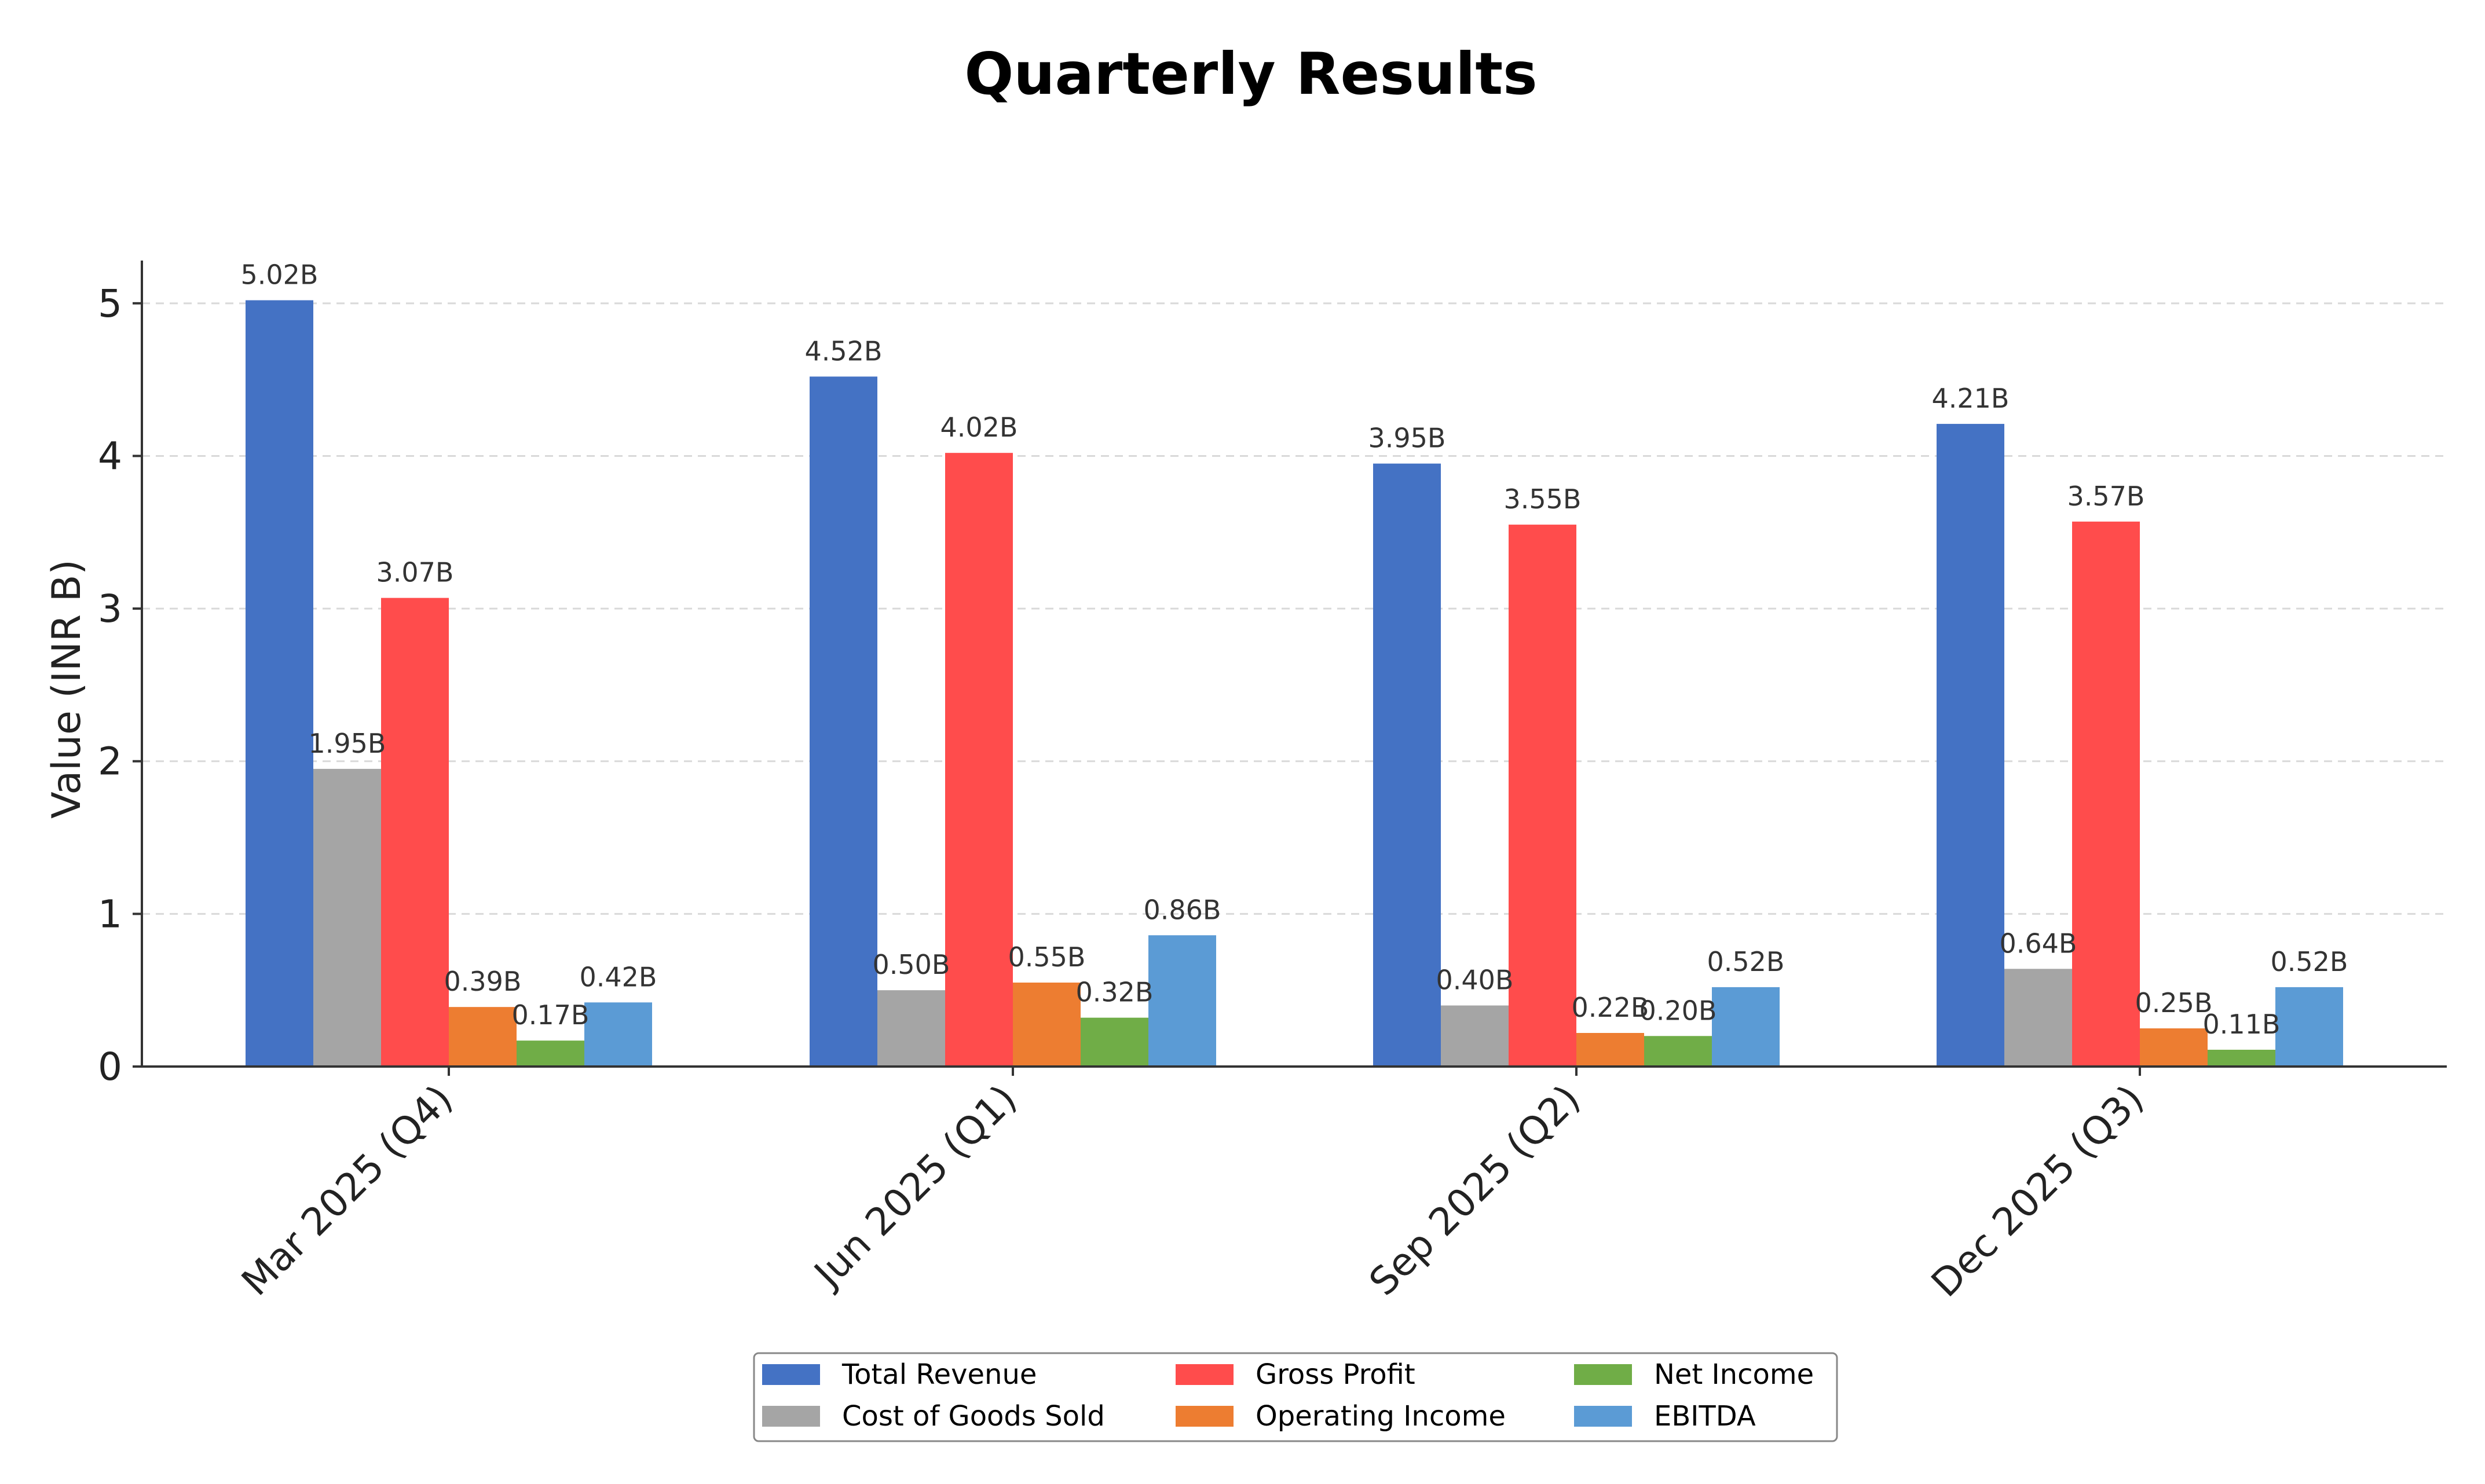 Image resolution: width=2485 pixels, height=1484 pixels. I want to click on data-label-net-income-2: 0.32B, so click(1115, 992).